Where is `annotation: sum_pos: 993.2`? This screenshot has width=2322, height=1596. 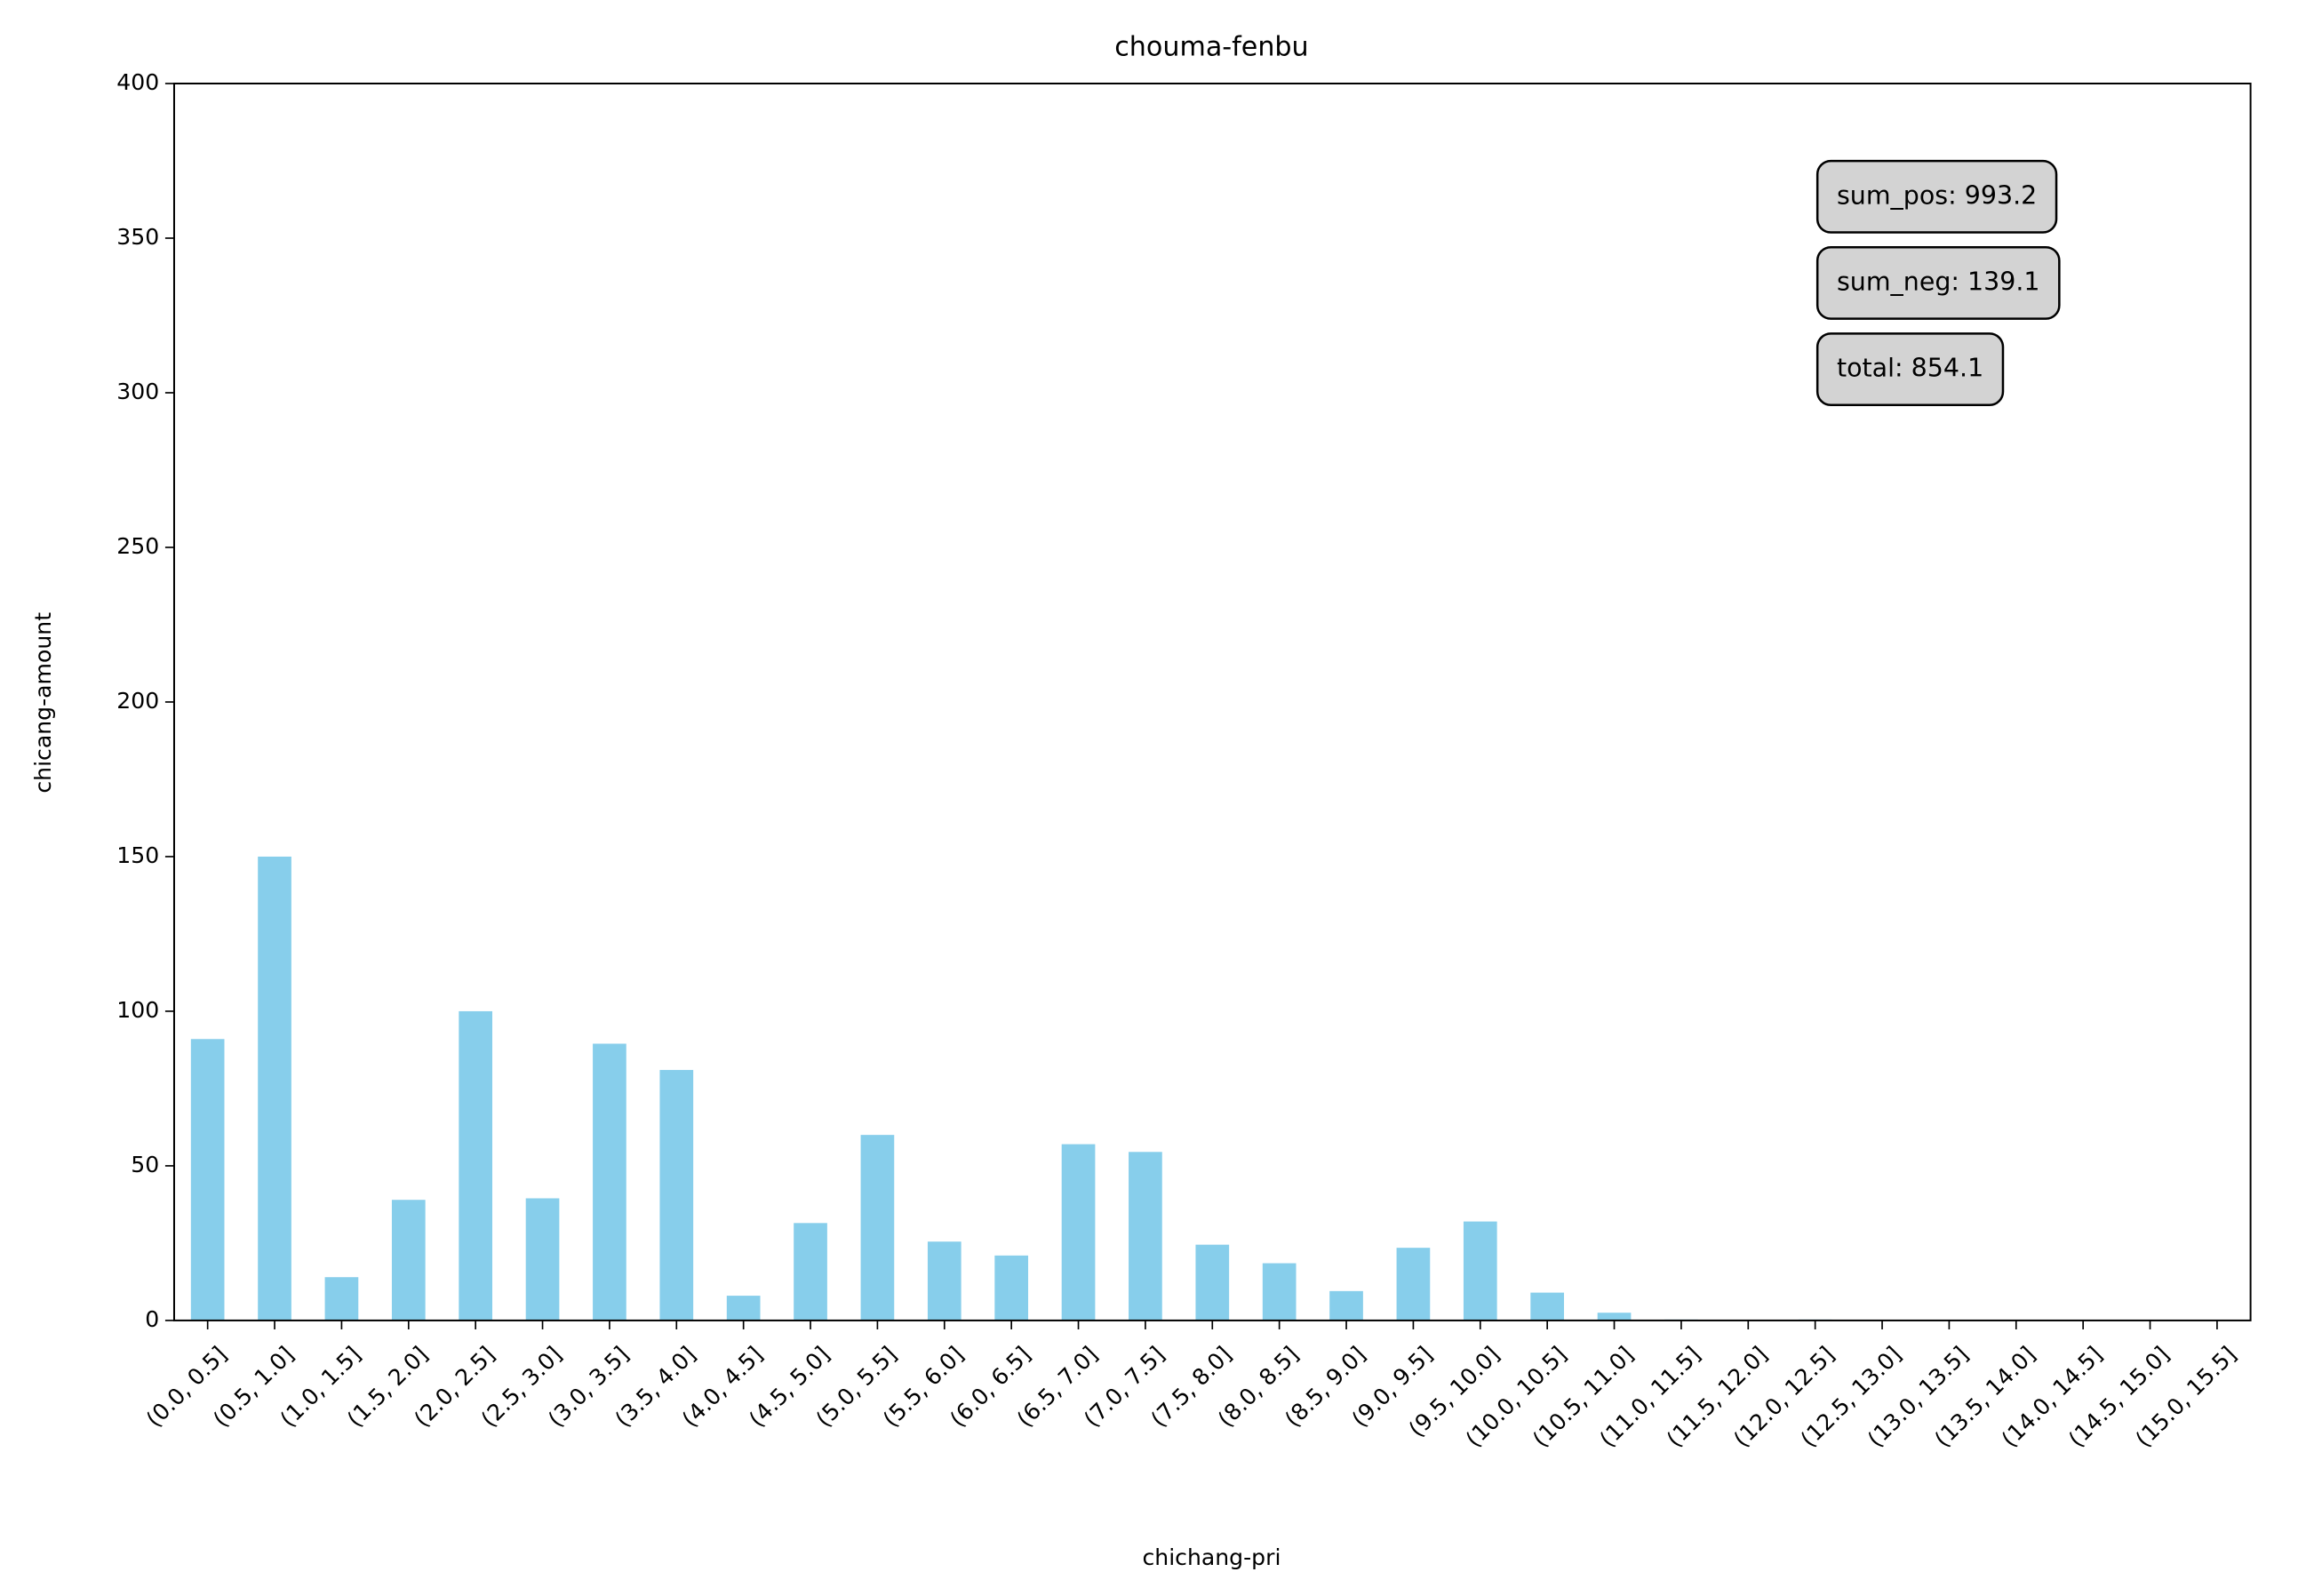 annotation: sum_pos: 993.2 is located at coordinates (1937, 195).